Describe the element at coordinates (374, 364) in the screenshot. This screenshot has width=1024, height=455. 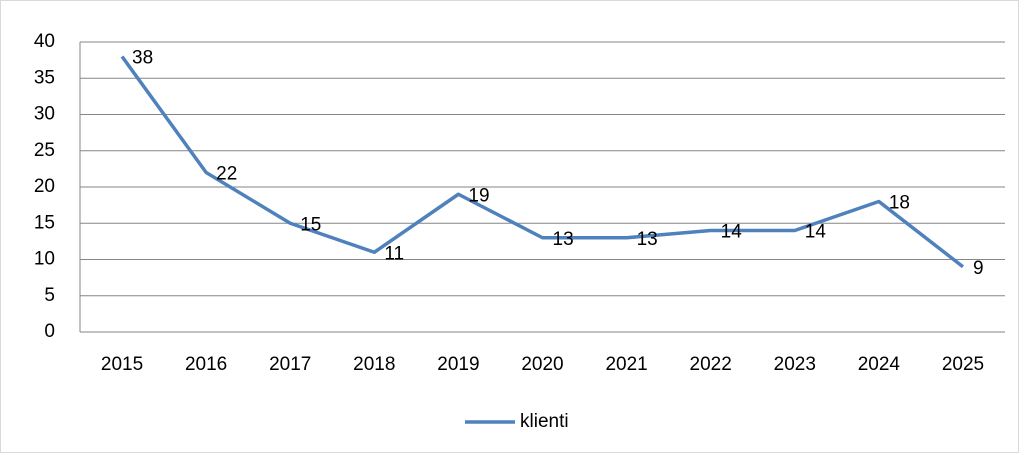
I see `x-tick-label: 2018` at that location.